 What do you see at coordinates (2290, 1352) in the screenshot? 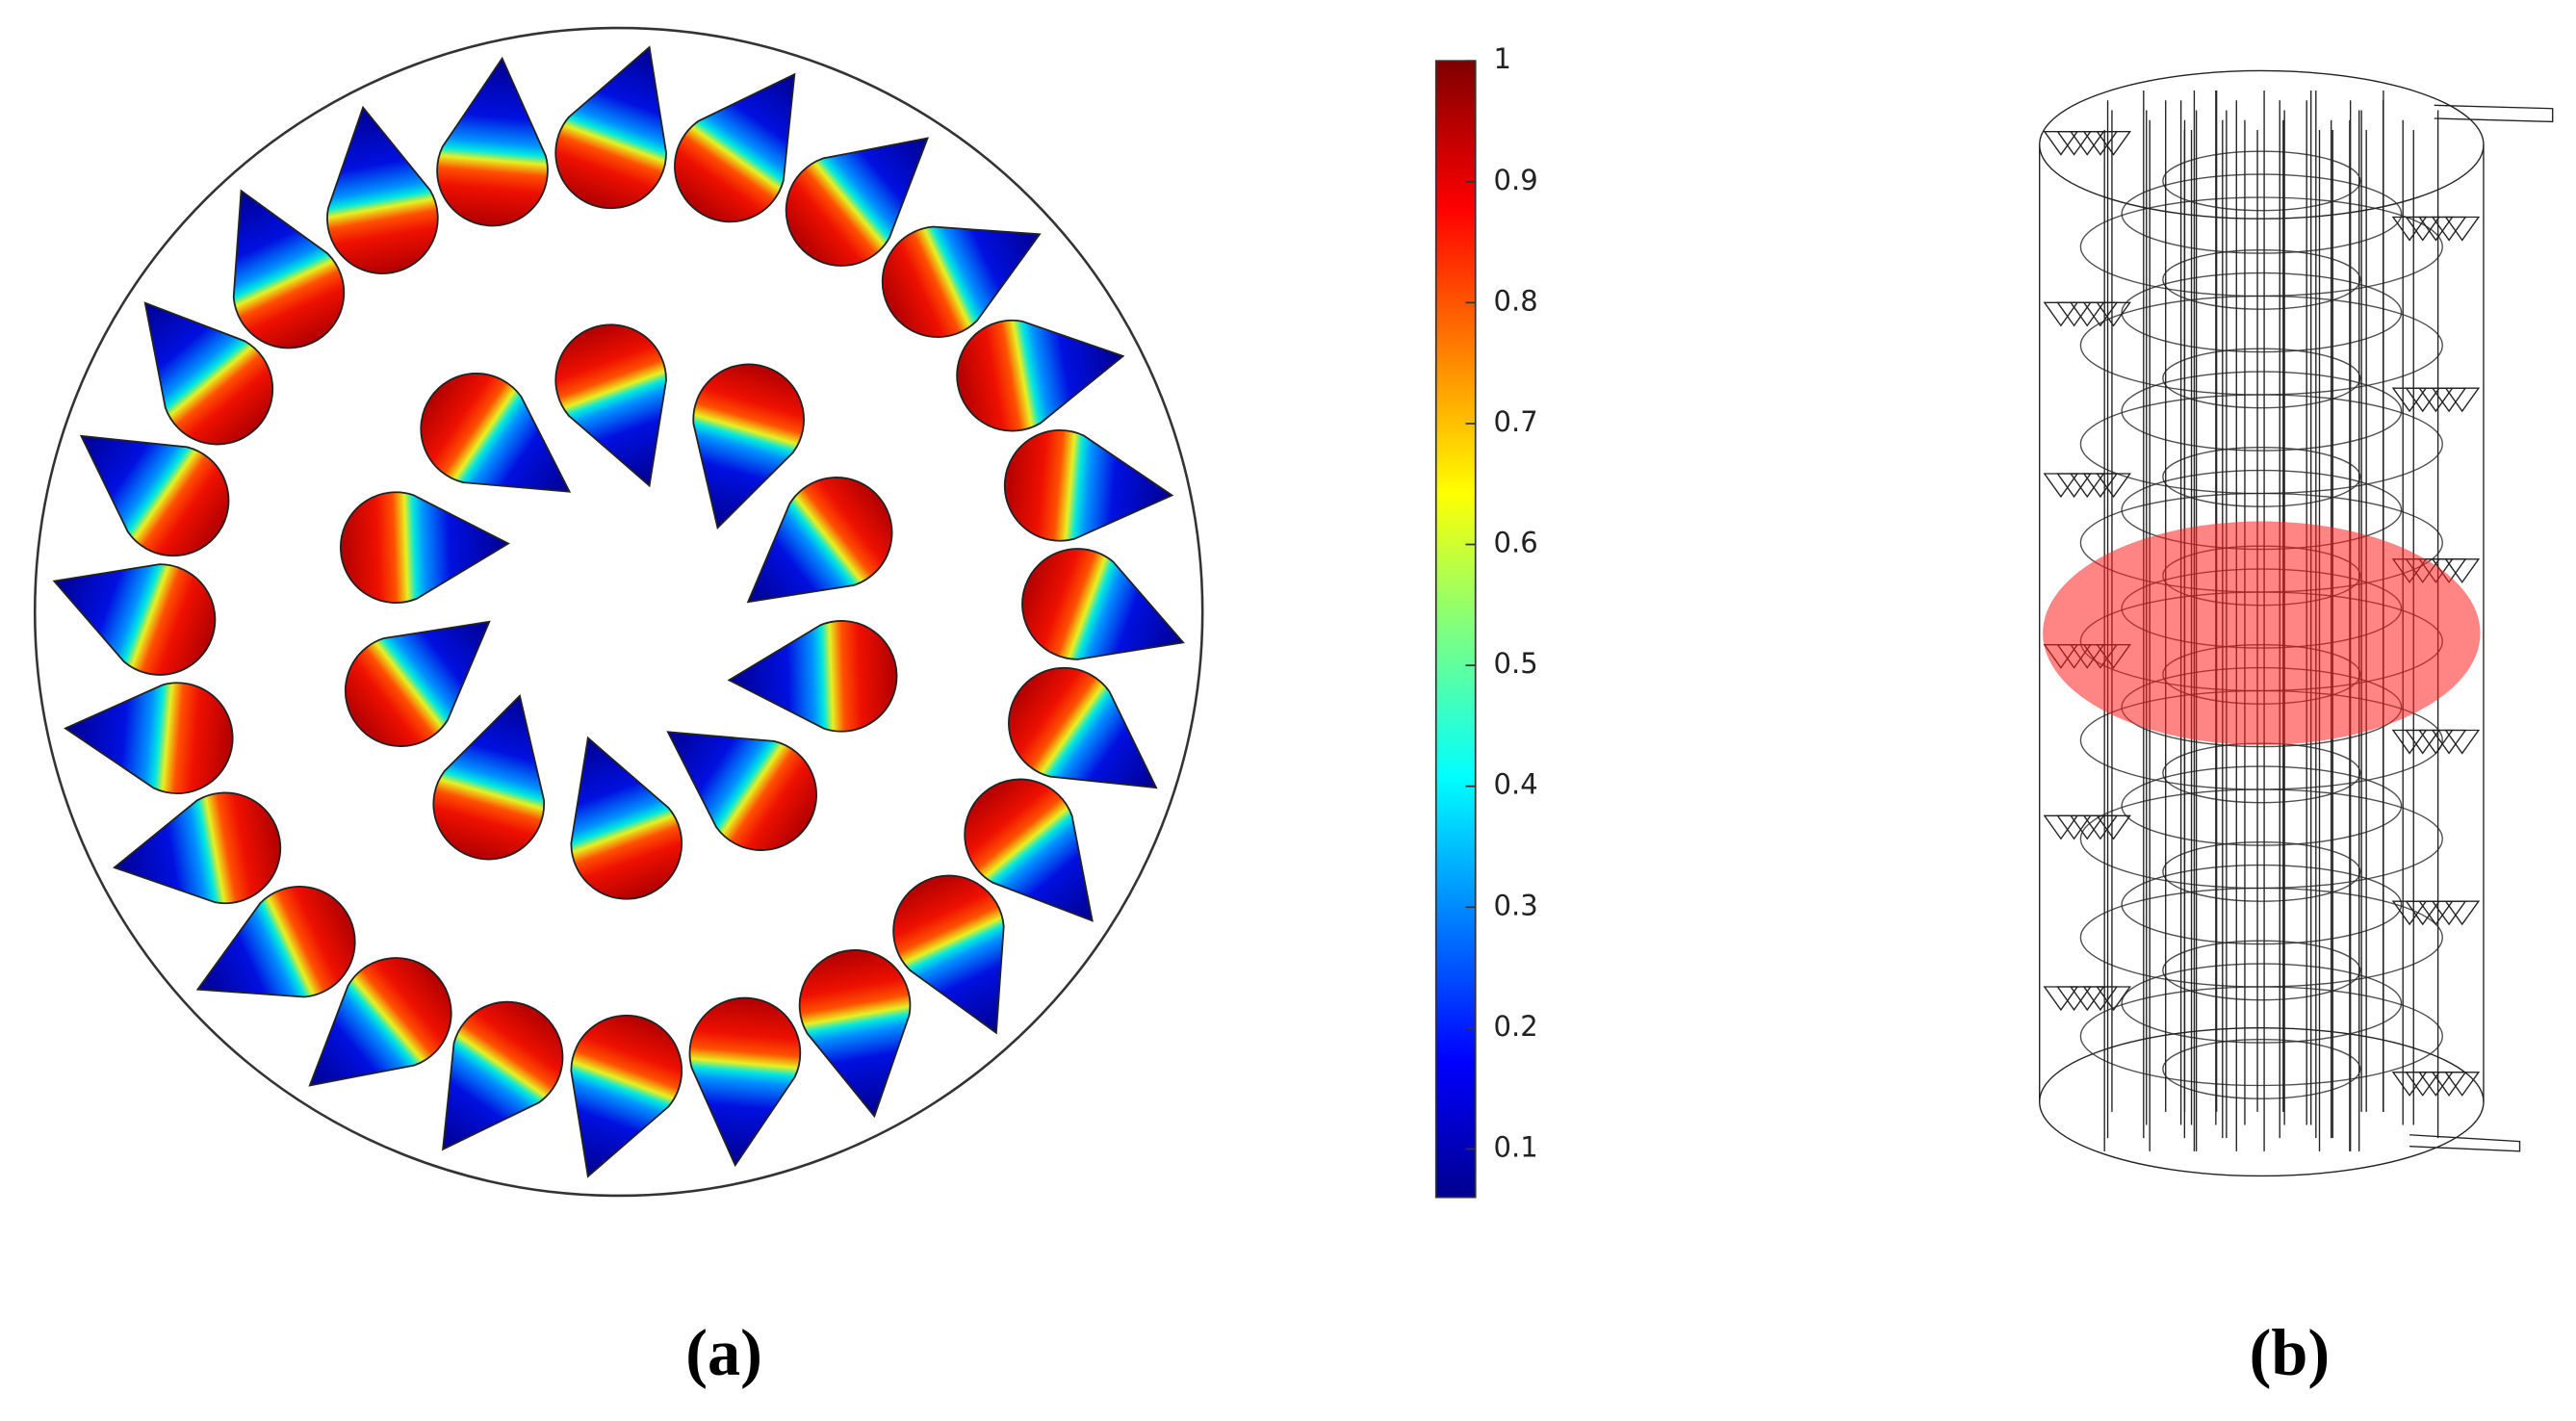
I see `panel-label: (b)` at bounding box center [2290, 1352].